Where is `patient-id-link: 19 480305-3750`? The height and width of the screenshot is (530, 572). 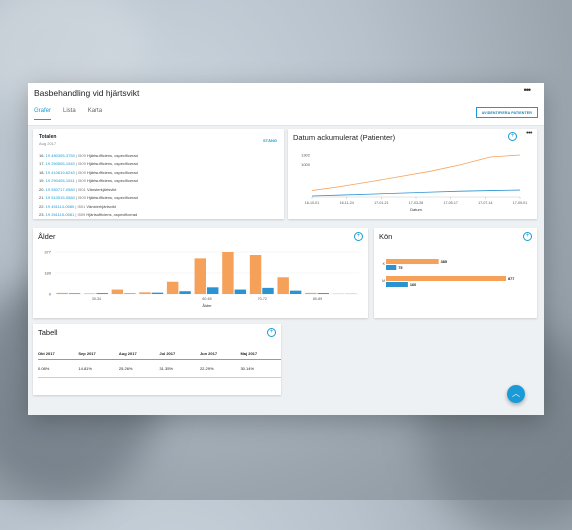
patient-id-link: 19 480305-3750 is located at coordinates (60, 155).